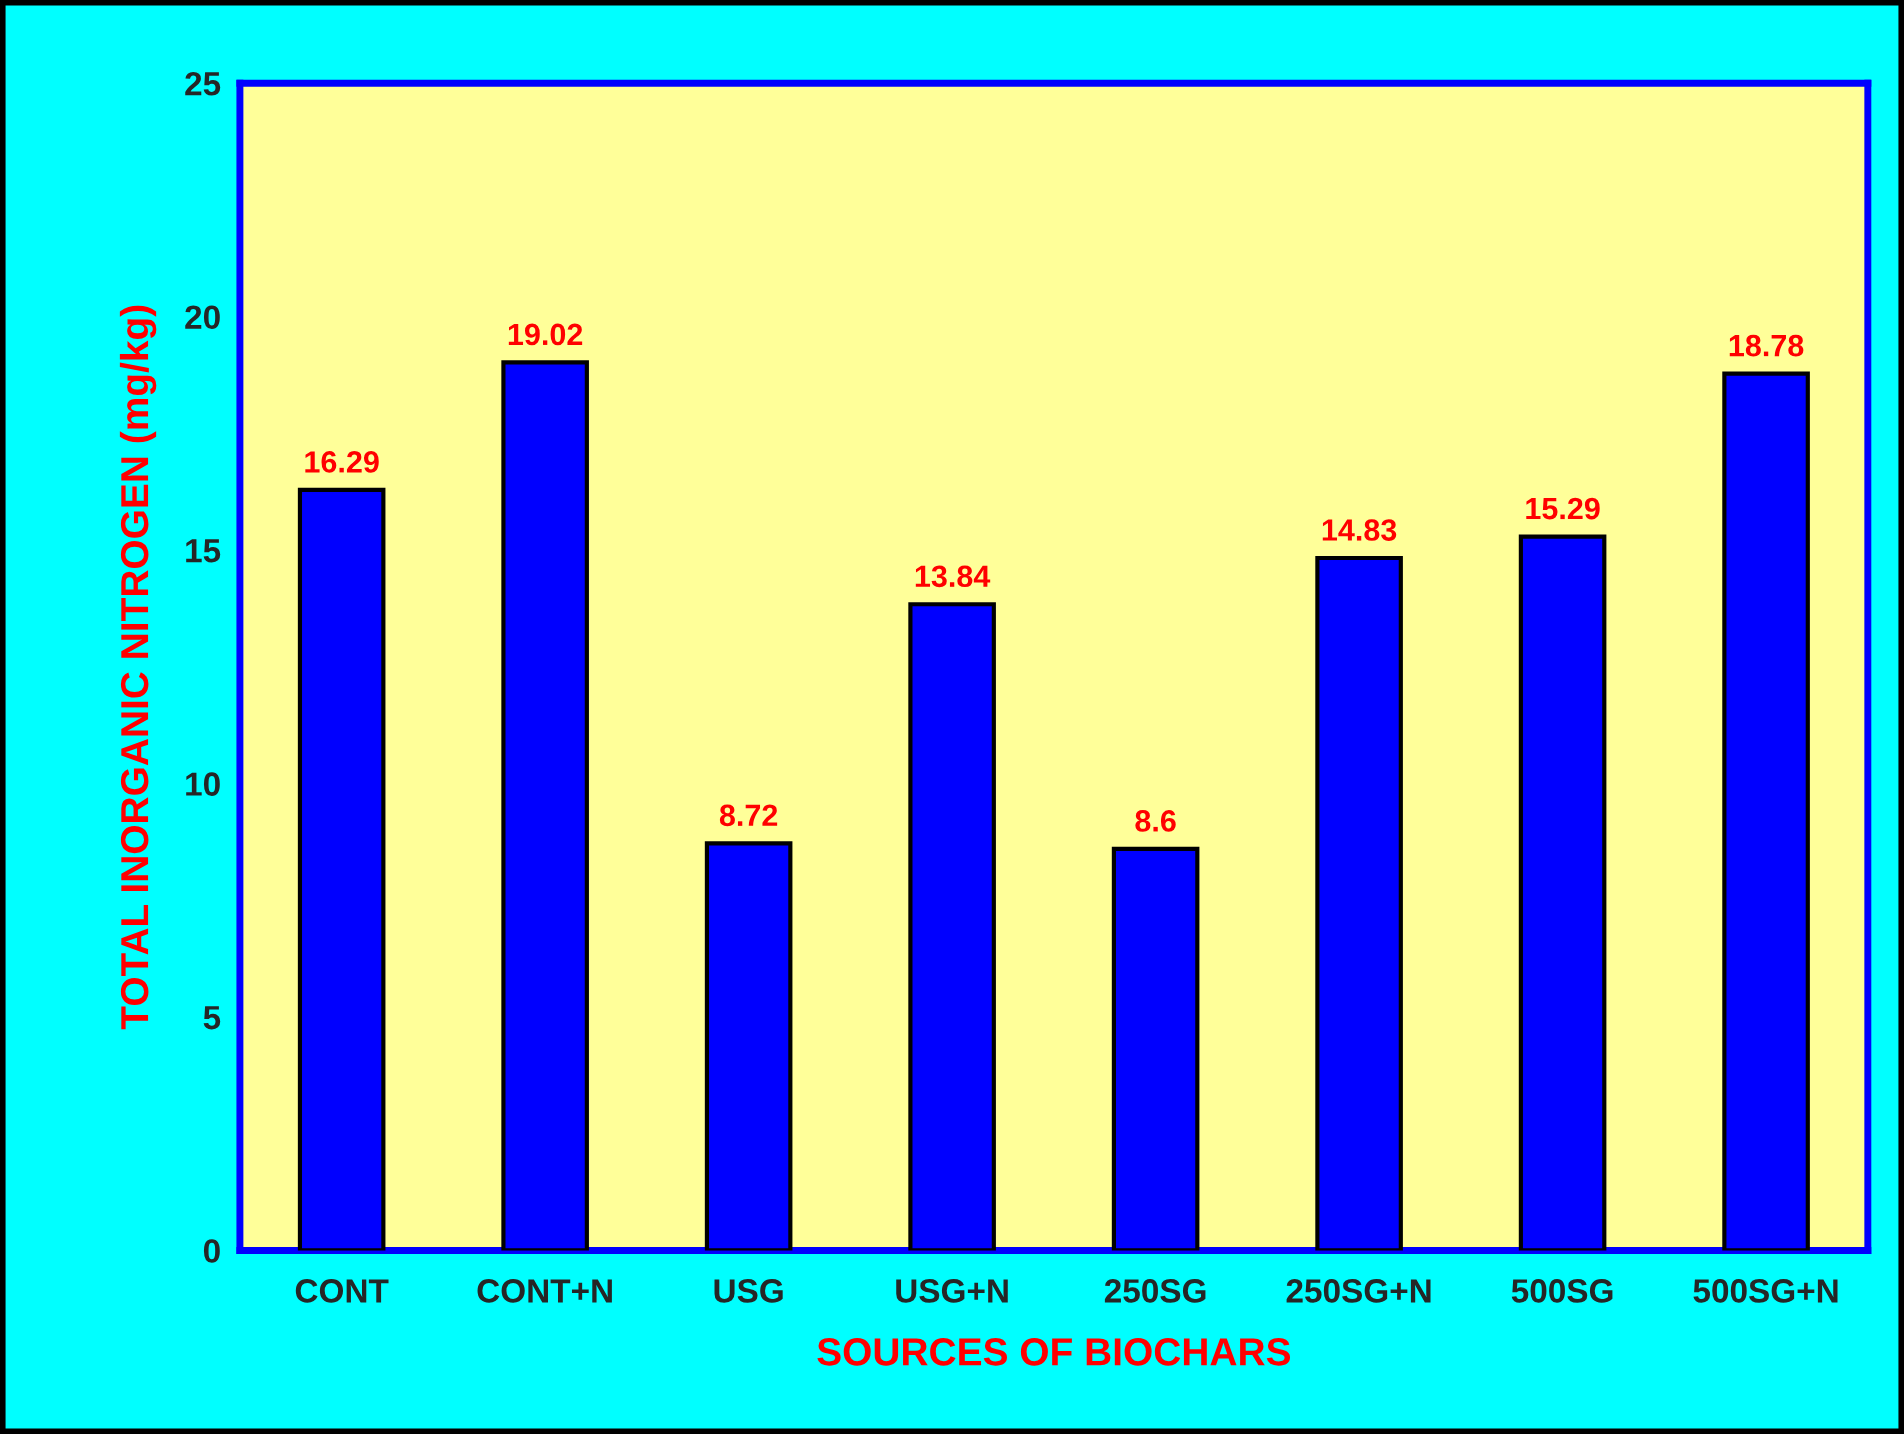 This screenshot has width=1904, height=1434. I want to click on data-label: 8.6, so click(1155, 821).